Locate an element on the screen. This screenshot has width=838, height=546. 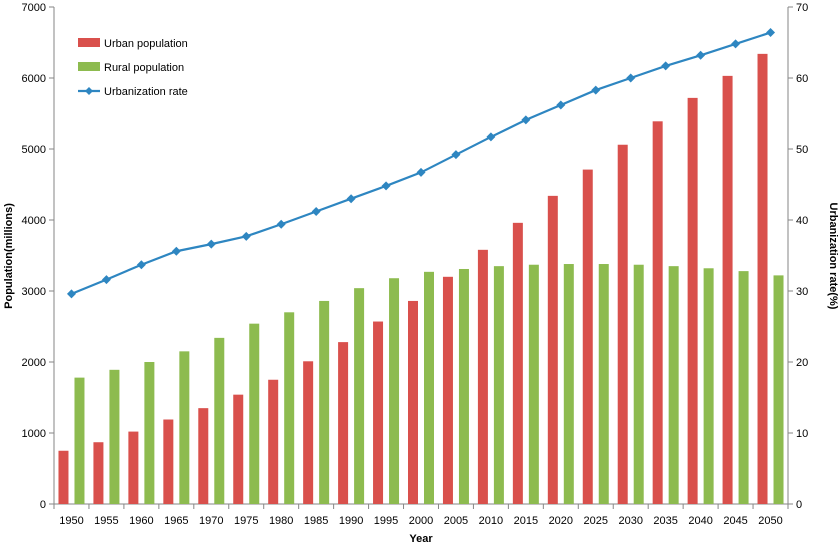
y2-tick-label: 40 is located at coordinates (802, 221).